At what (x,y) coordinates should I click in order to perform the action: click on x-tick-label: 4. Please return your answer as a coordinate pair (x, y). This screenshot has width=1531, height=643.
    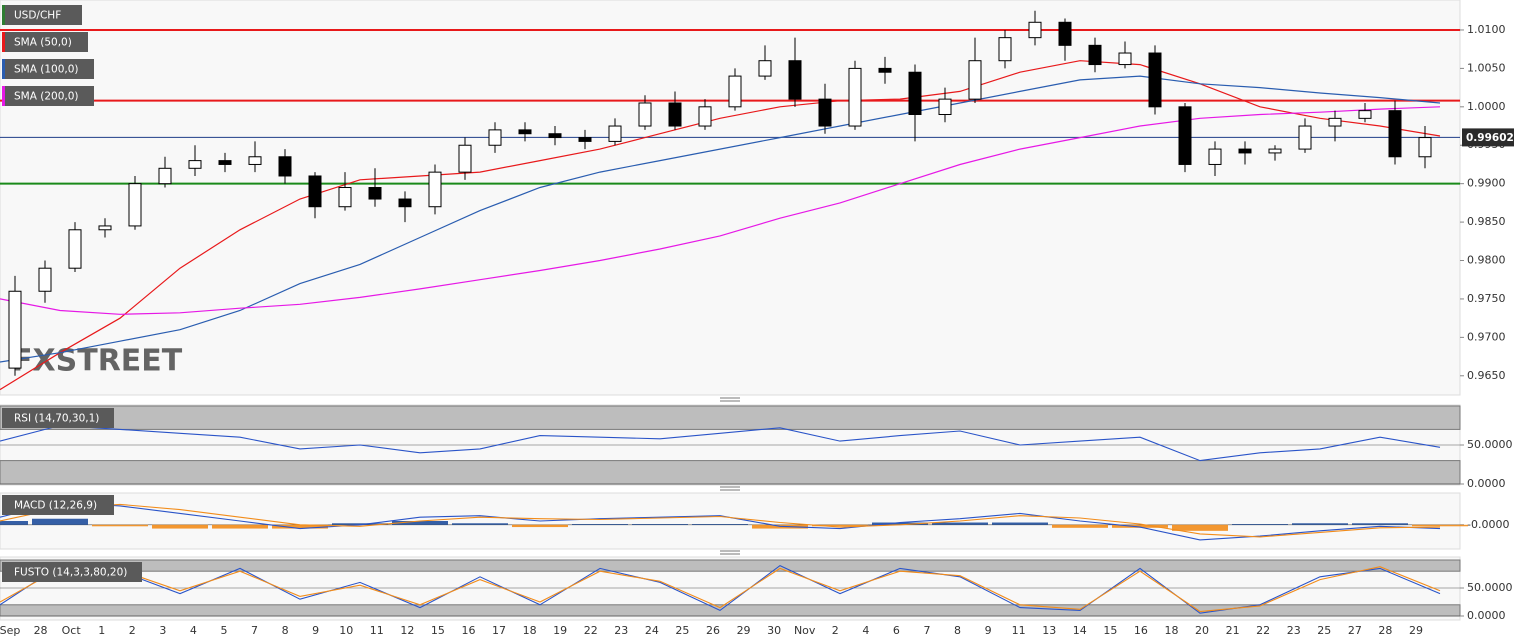
    Looking at the image, I should click on (193, 630).